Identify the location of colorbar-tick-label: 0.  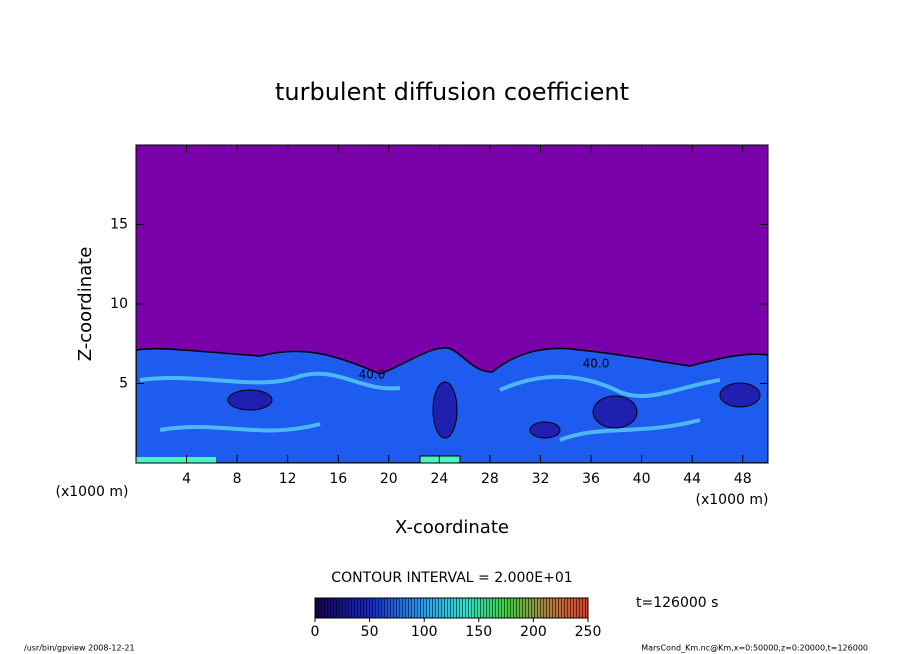
(315, 632).